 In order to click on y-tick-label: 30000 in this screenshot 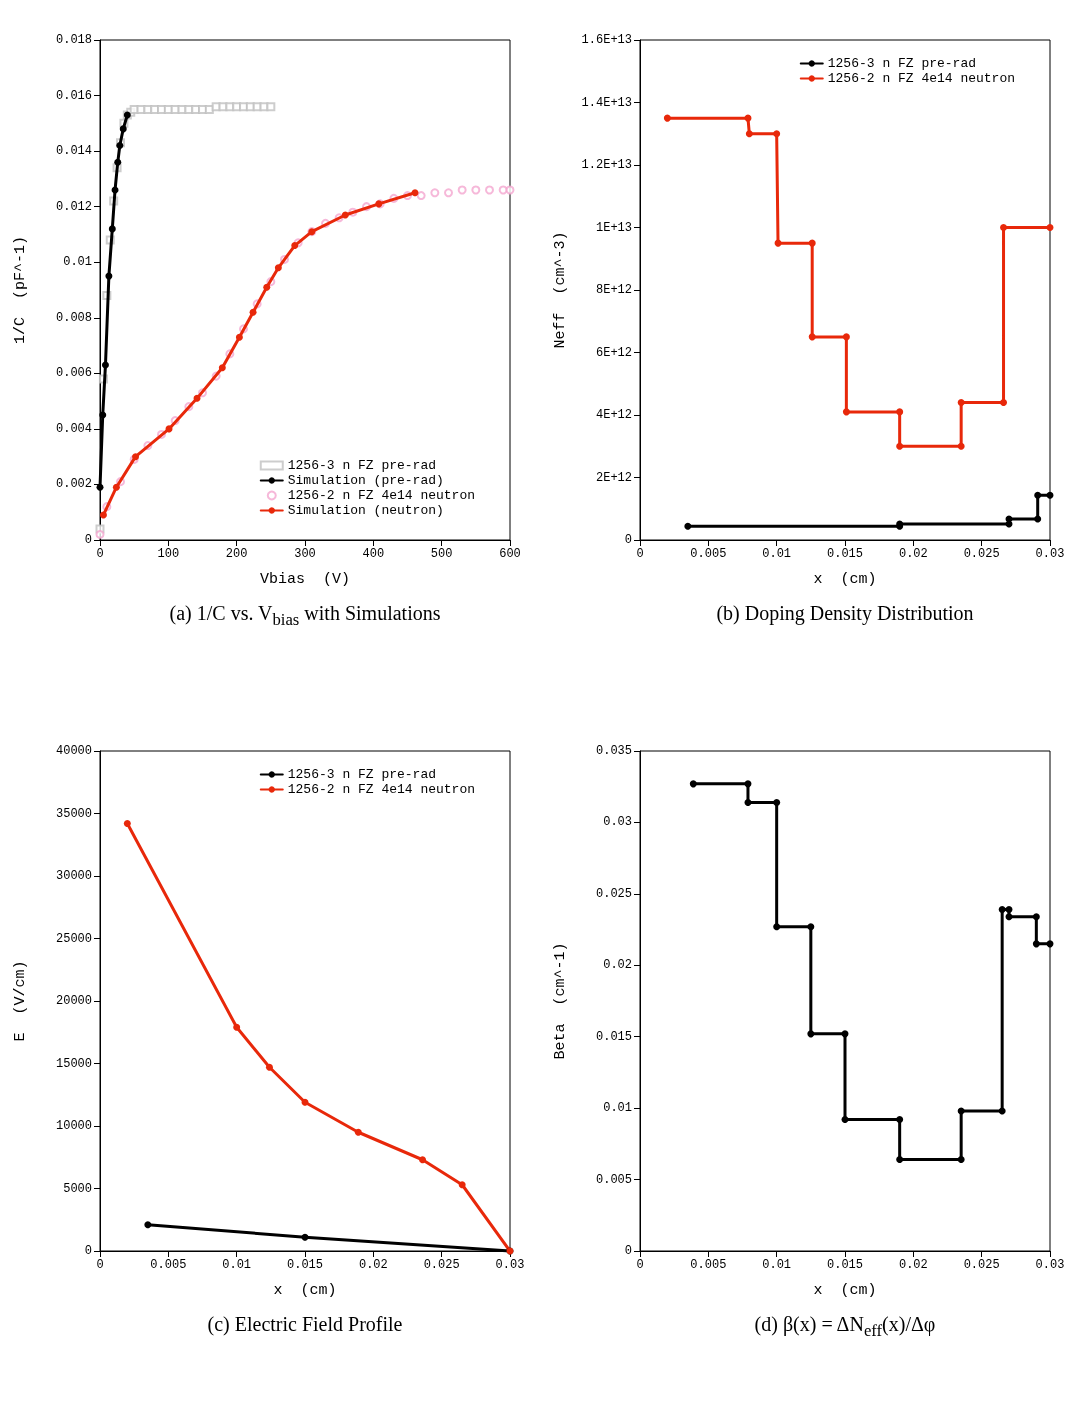, I will do `click(73, 876)`.